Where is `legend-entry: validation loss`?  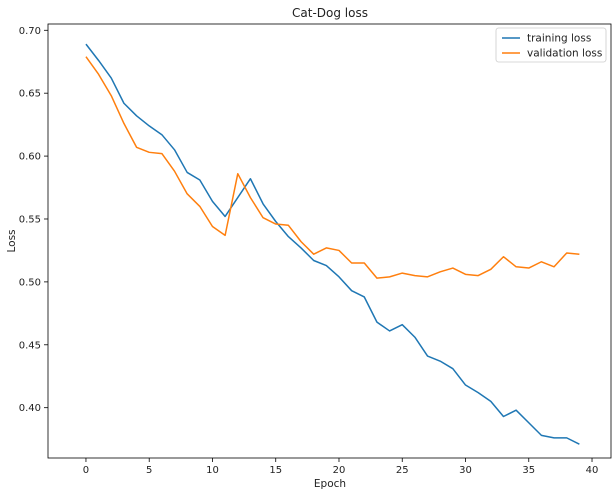 legend-entry: validation loss is located at coordinates (564, 54).